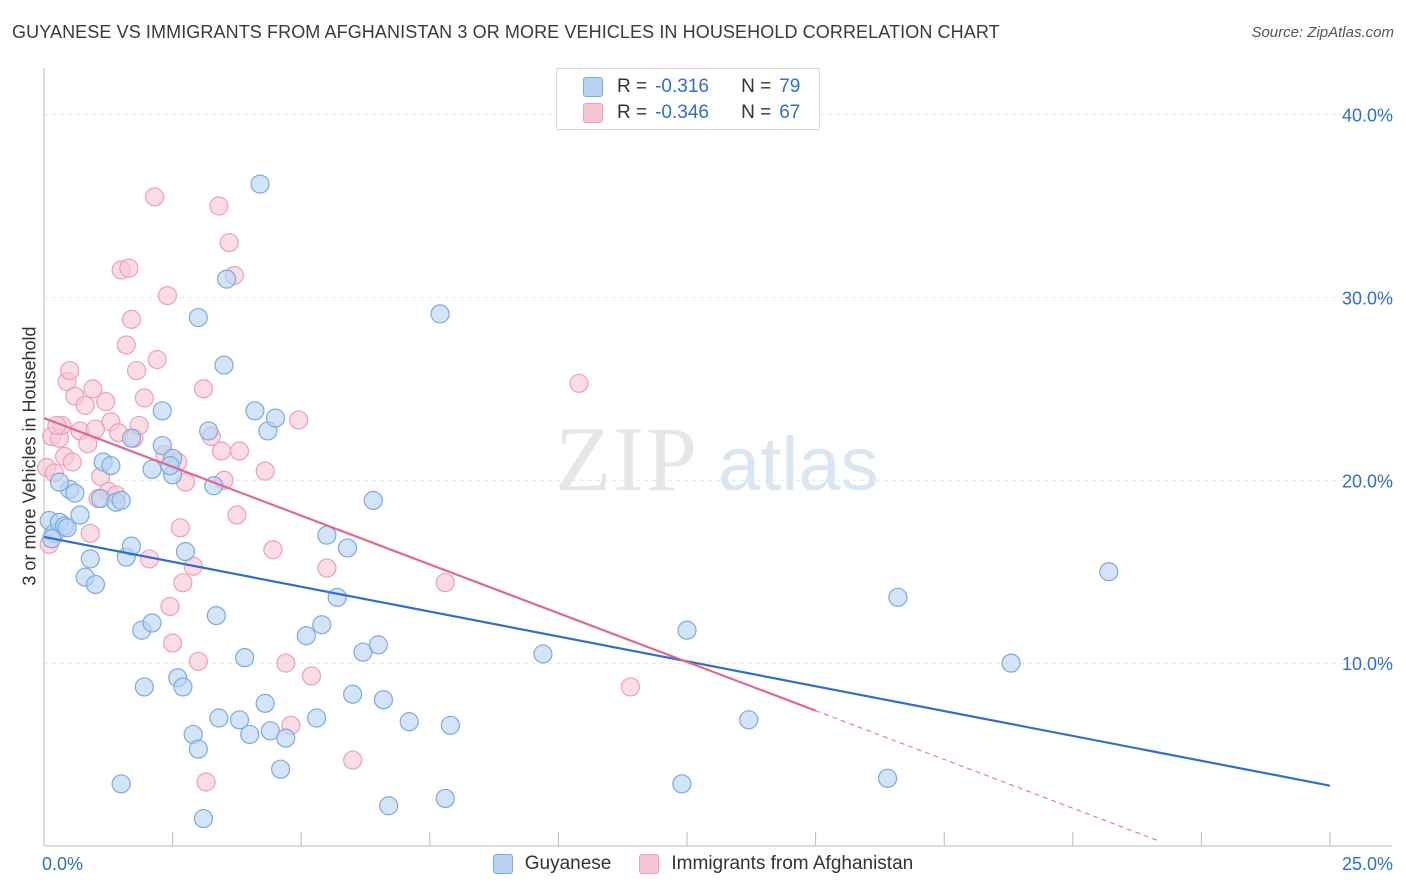 The image size is (1406, 892). I want to click on x-tick-label: 25.0%, so click(1367, 864).